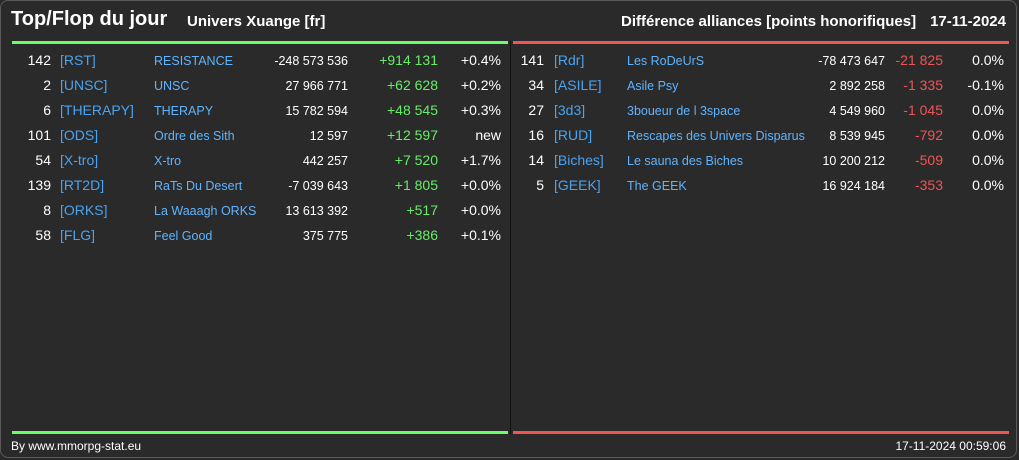 The image size is (1019, 460). Describe the element at coordinates (569, 60) in the screenshot. I see `alliance-tag-link: [Rdr]` at that location.